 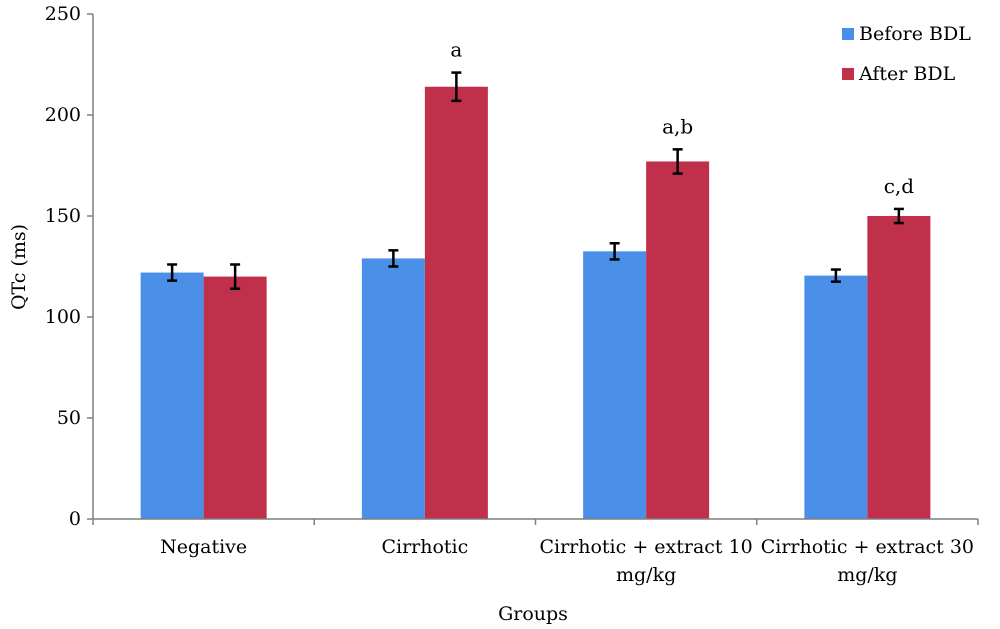 I want to click on y-tick-label: 50, so click(x=69, y=418).